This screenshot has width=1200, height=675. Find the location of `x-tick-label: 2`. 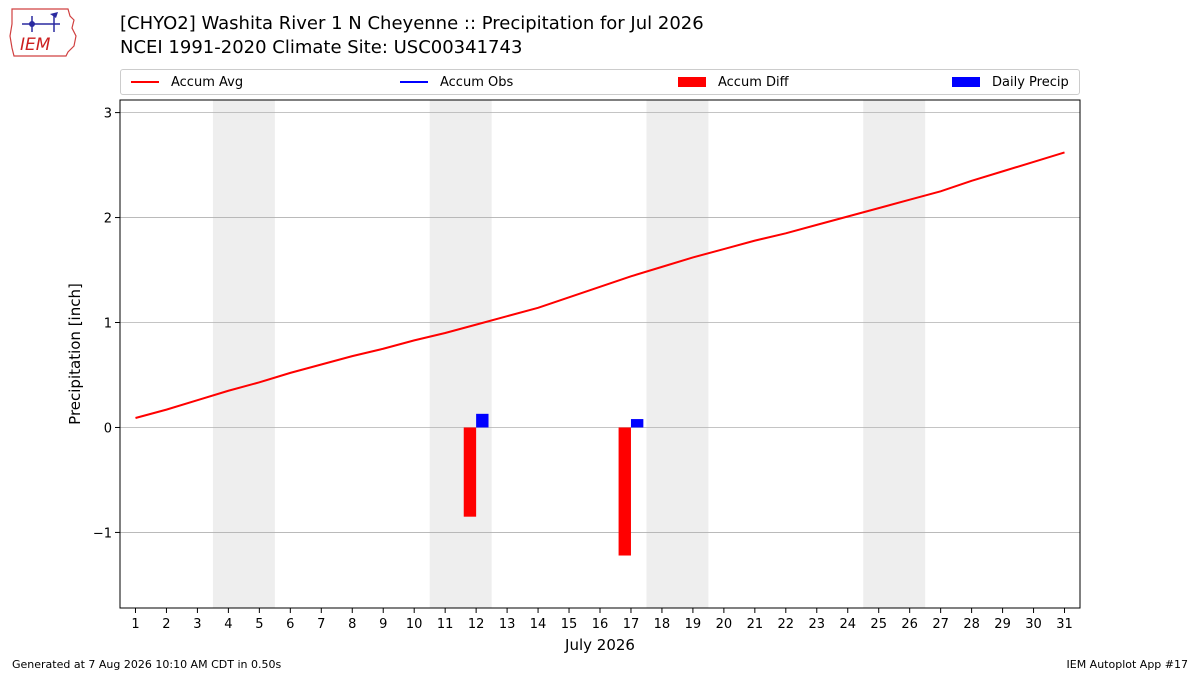

x-tick-label: 2 is located at coordinates (166, 624).